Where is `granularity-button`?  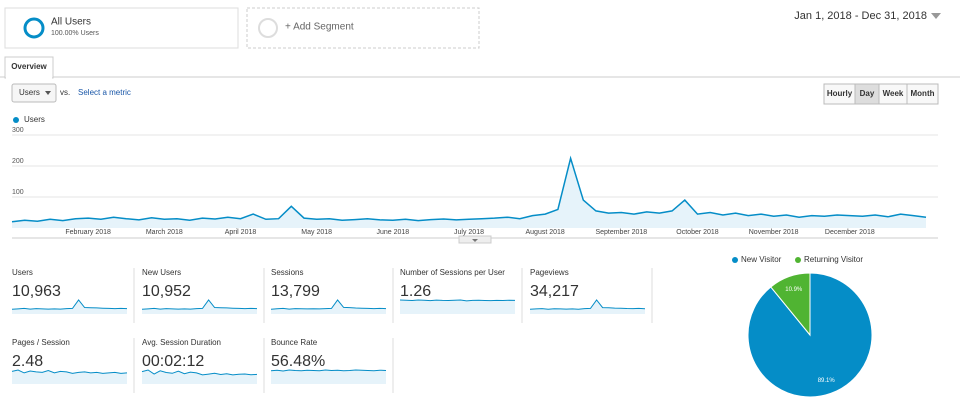
granularity-button is located at coordinates (922, 94).